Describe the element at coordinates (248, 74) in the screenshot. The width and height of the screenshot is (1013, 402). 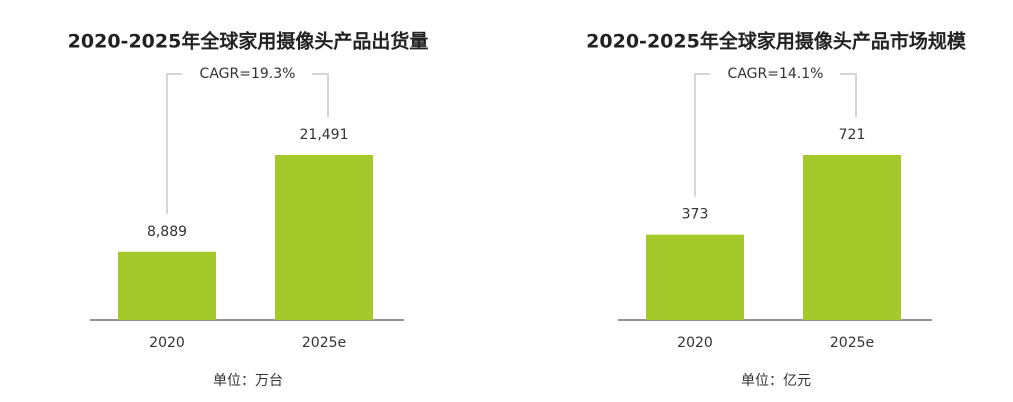
I see `cagr-annotation: CAGR=19.3%` at that location.